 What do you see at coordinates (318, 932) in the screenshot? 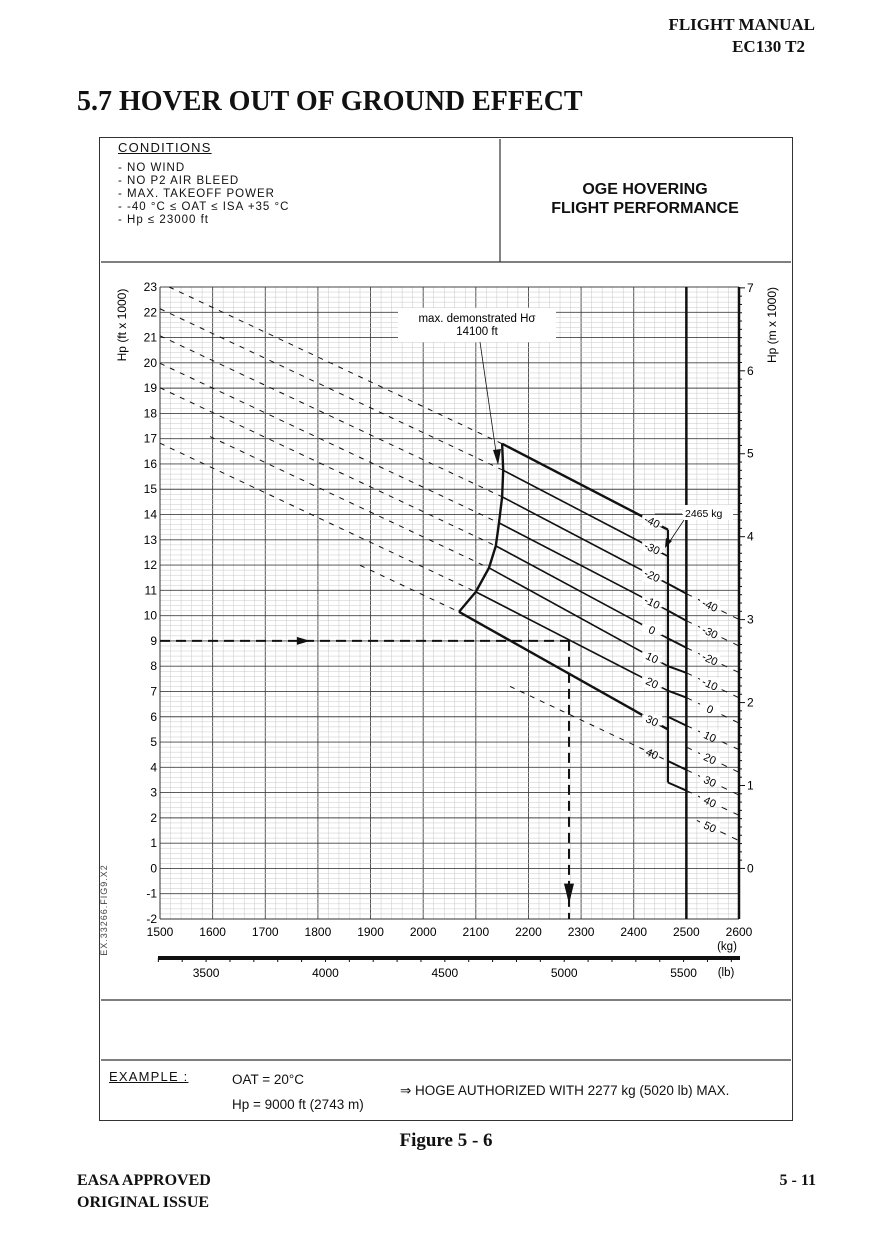
I see `x-tick-label: 1800` at bounding box center [318, 932].